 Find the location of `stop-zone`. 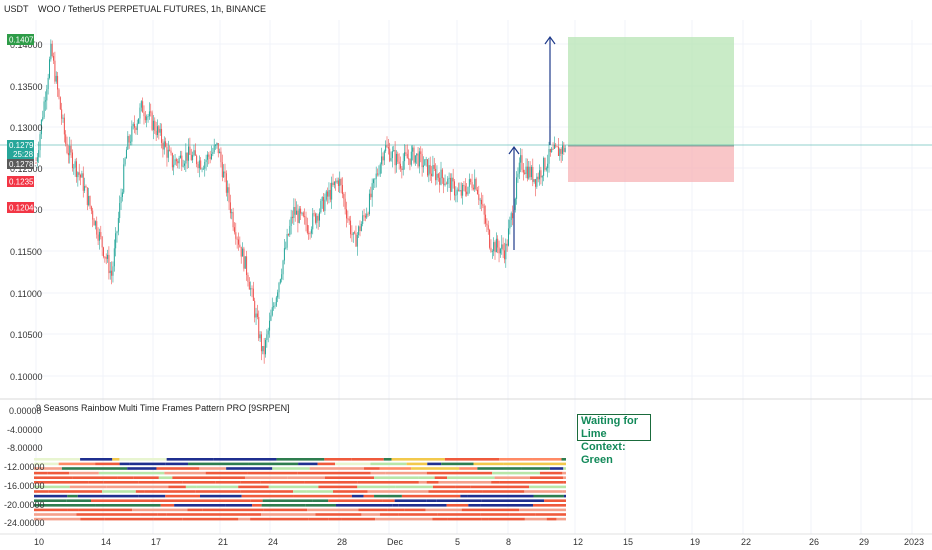

stop-zone is located at coordinates (651, 164).